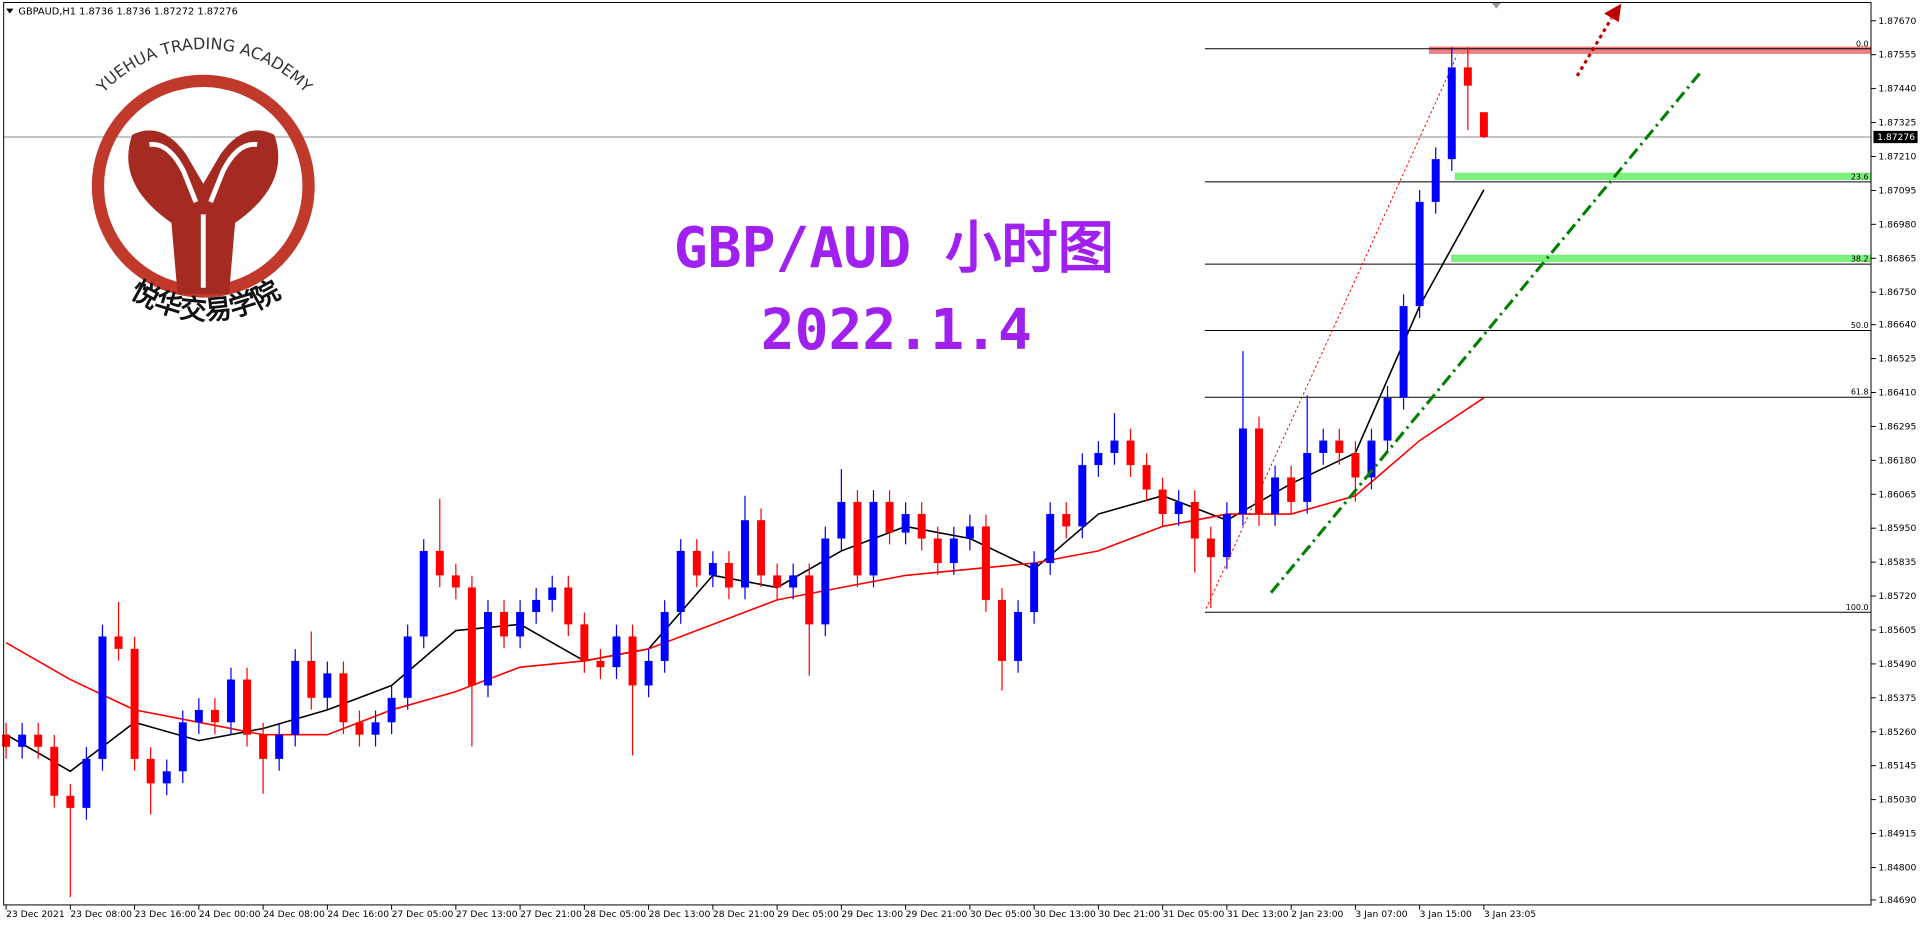 The image size is (1920, 927). Describe the element at coordinates (1897, 123) in the screenshot. I see `y-tick-label: 1.87325` at that location.